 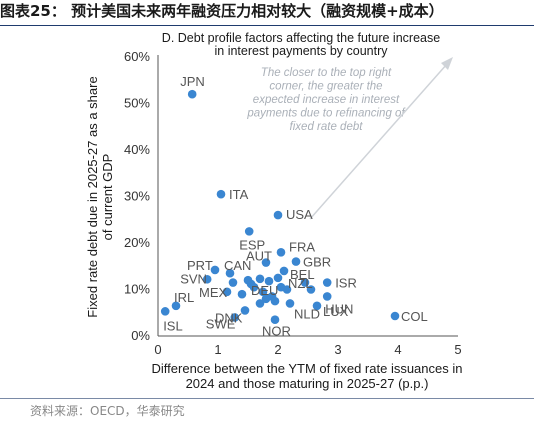 I want to click on x-tick-label: 3, so click(x=337, y=349).